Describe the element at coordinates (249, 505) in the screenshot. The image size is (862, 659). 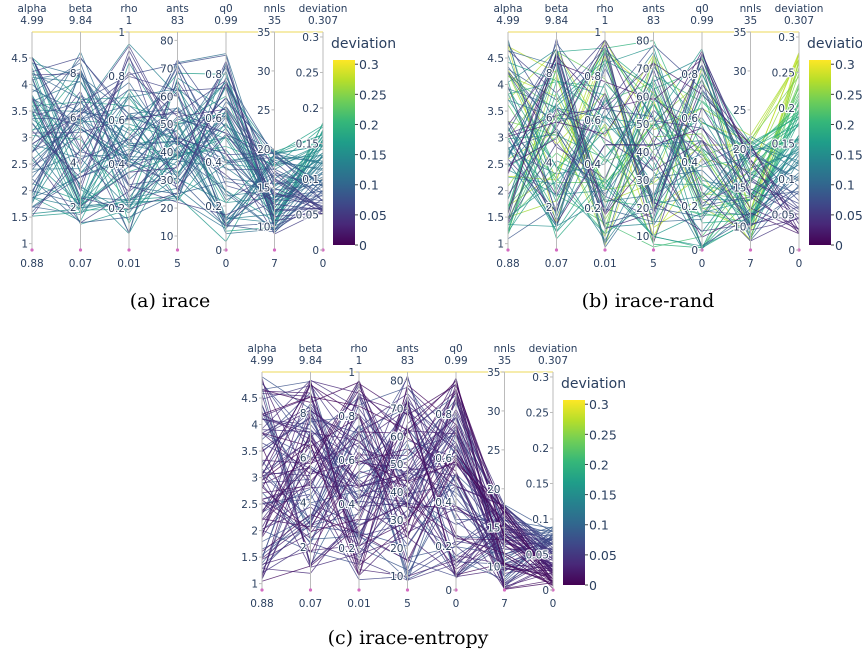
I see `tick-label-alpha: 2.5` at that location.